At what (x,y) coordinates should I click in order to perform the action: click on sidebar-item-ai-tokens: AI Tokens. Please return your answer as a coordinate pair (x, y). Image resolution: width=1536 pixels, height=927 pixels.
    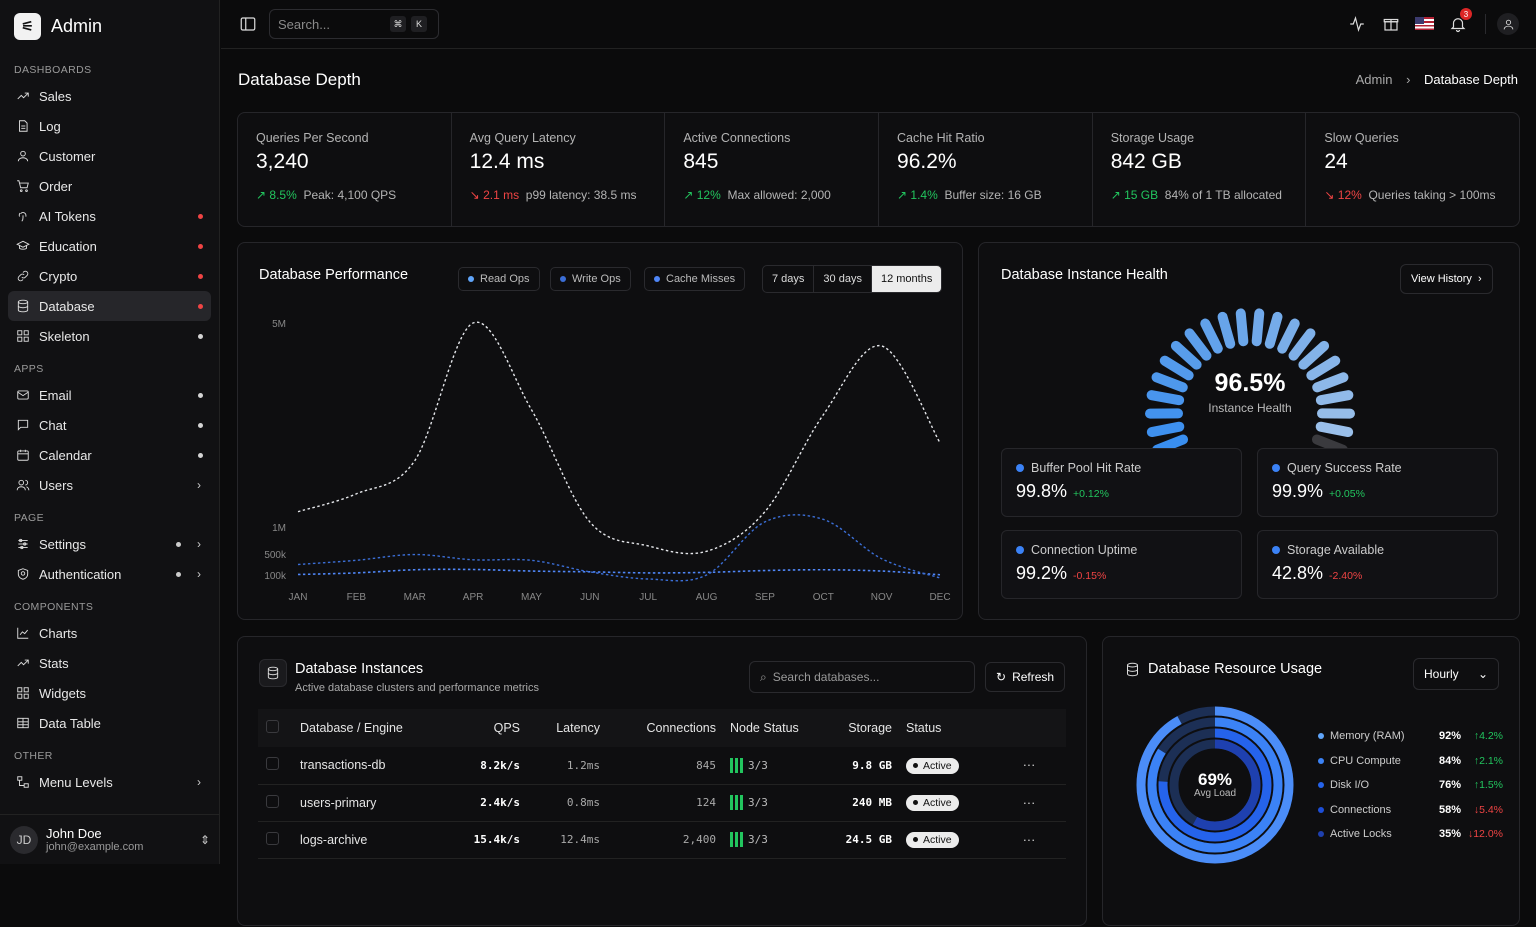
    Looking at the image, I should click on (109, 216).